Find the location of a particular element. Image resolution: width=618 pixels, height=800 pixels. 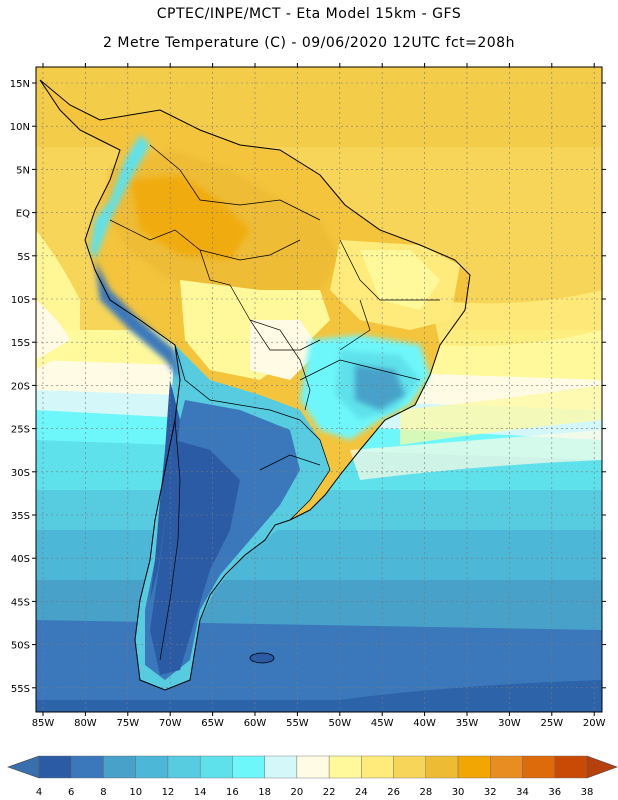

colorbar-value: 22 is located at coordinates (329, 792).